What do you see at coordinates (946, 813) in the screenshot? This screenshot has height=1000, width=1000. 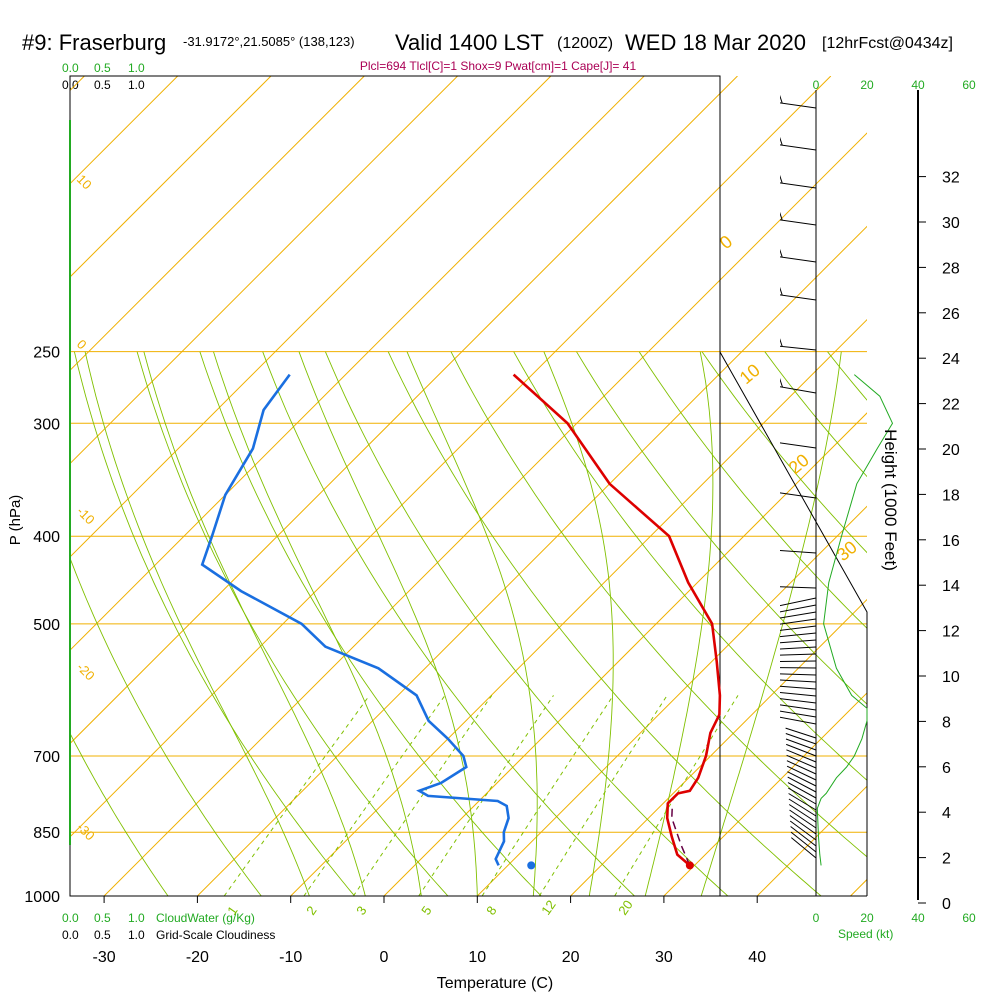 I see `height-tick-label: 4` at bounding box center [946, 813].